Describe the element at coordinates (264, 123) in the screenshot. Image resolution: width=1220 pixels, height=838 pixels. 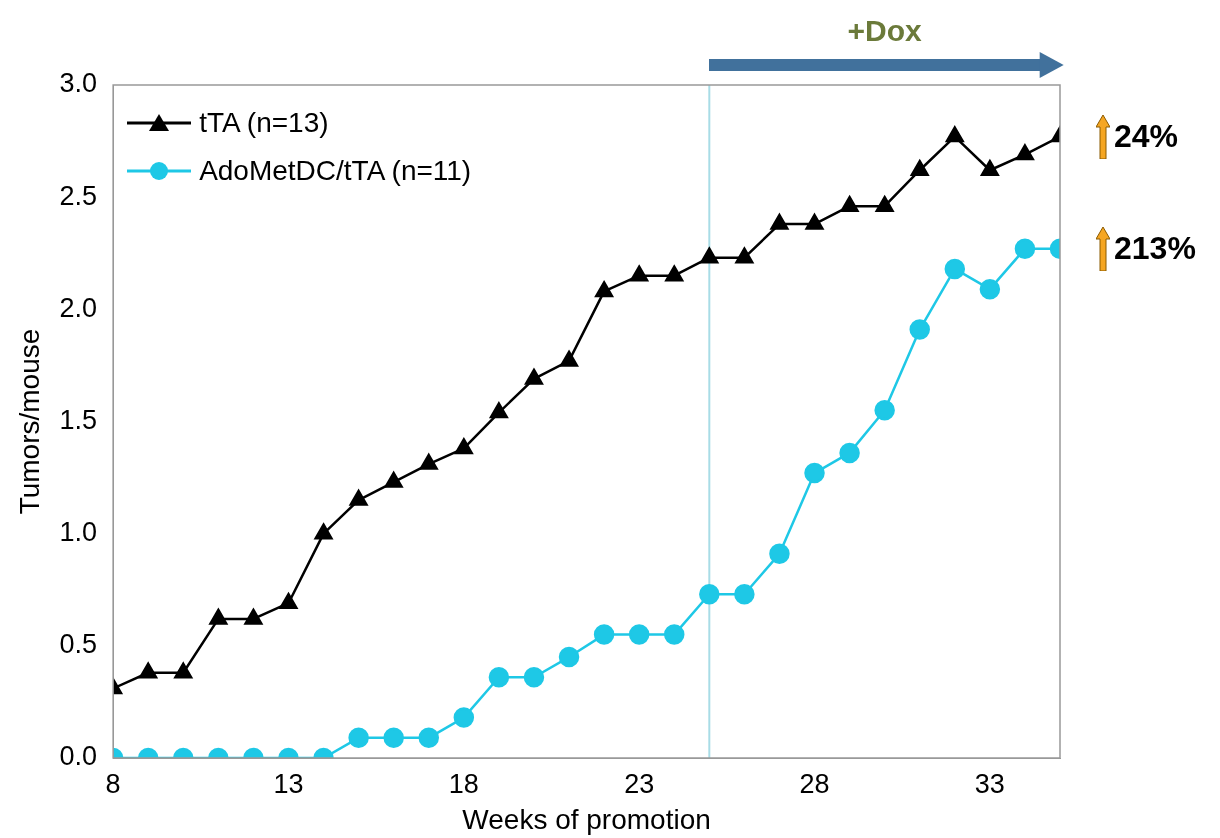
I see `legend-label: tTA (n=13)` at that location.